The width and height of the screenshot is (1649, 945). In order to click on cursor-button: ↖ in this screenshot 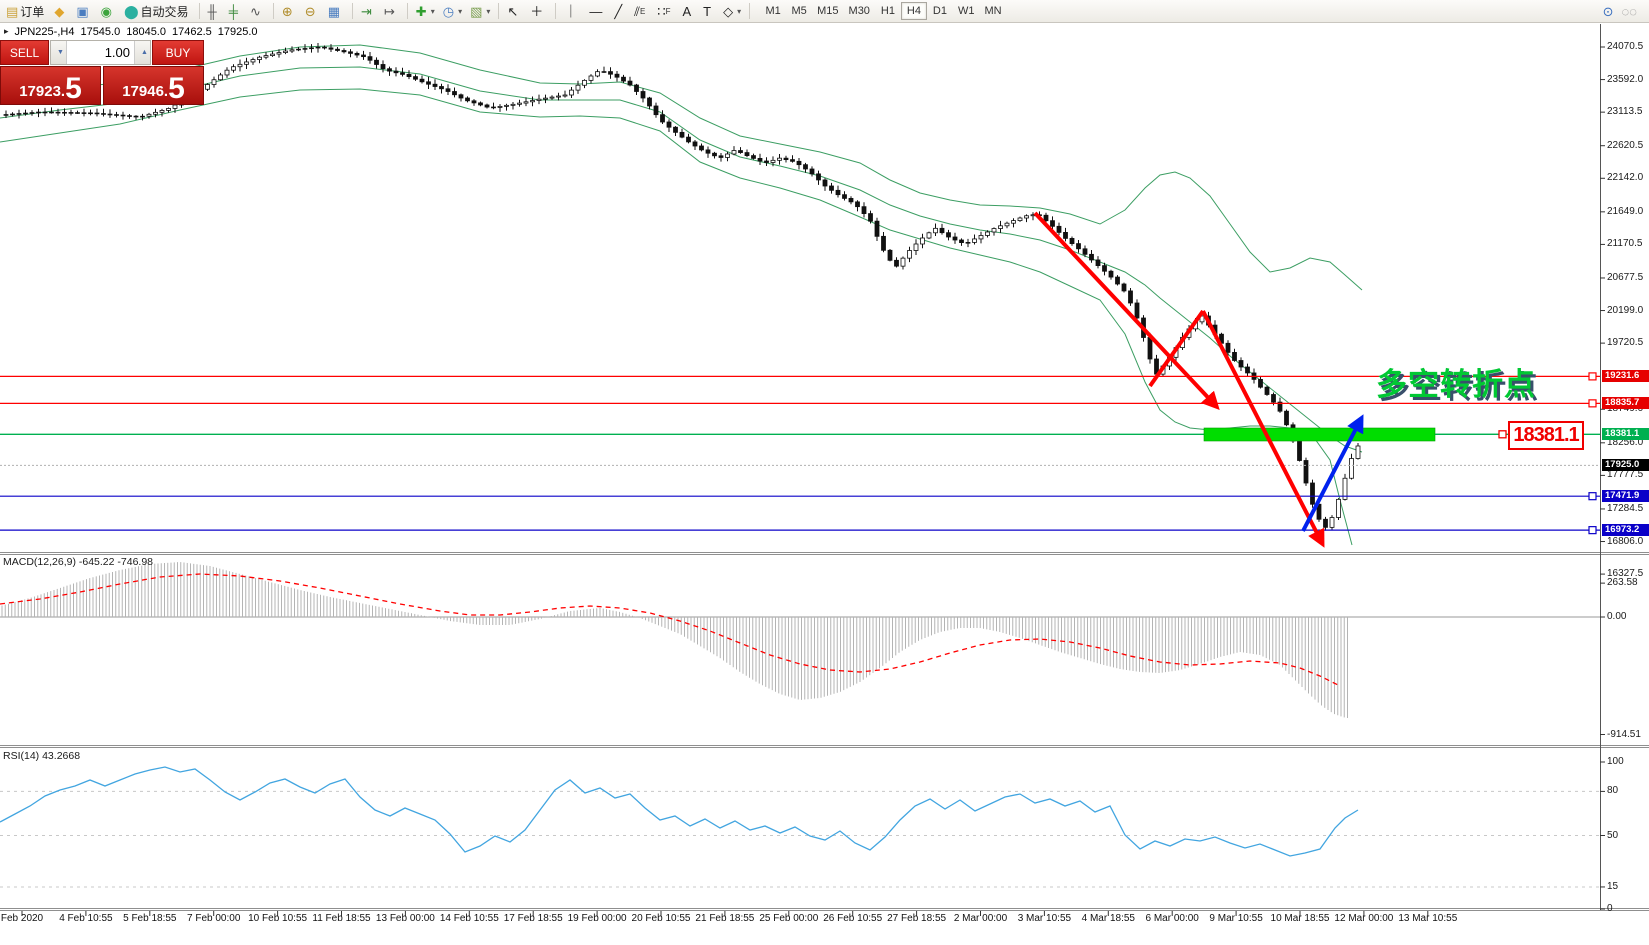, I will do `click(514, 11)`.